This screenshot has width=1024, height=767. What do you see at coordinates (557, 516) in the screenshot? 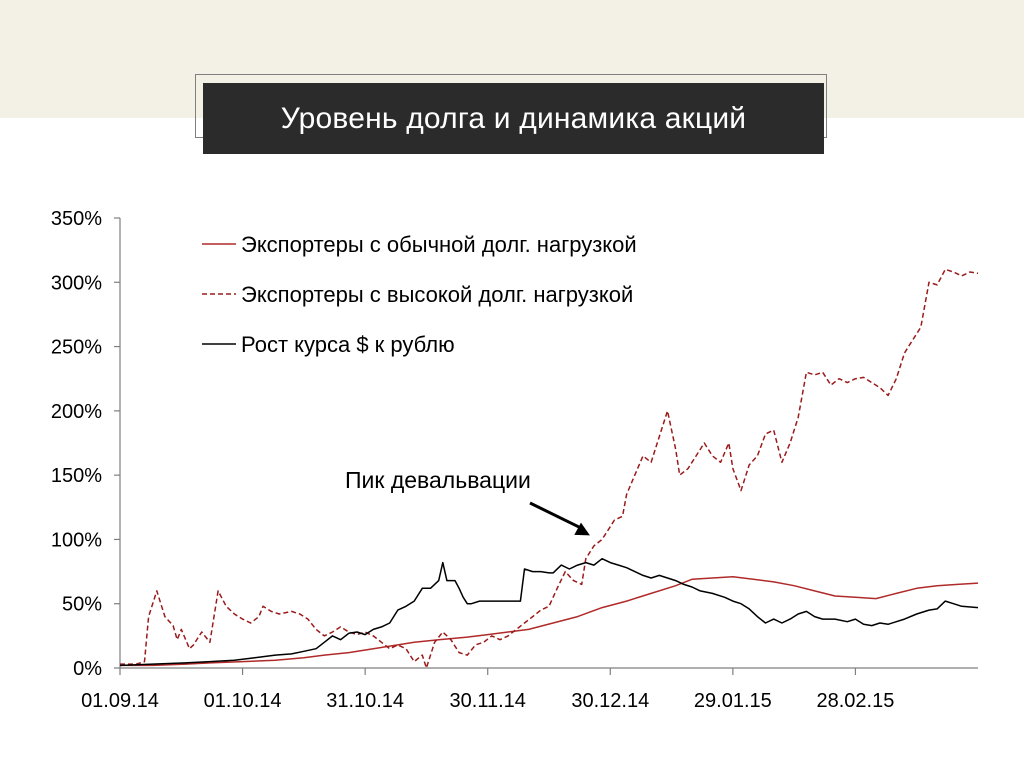
I see `annotation-arrow-shaft` at bounding box center [557, 516].